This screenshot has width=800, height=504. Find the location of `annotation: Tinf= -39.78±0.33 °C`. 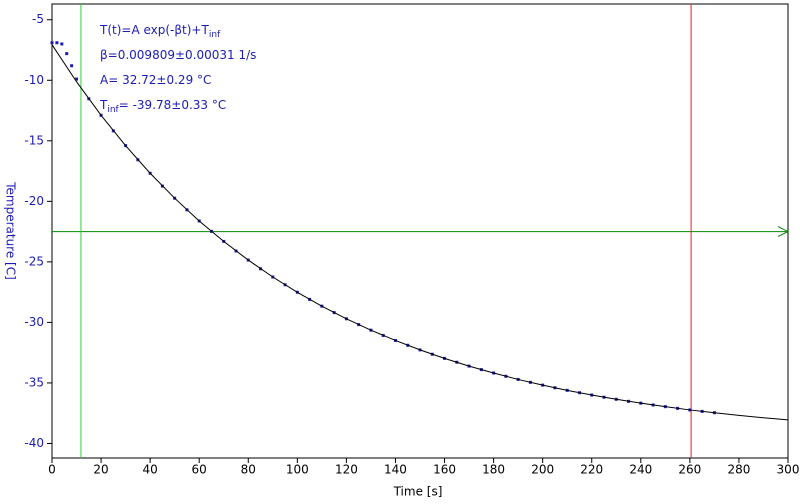

annotation: Tinf= -39.78±0.33 °C is located at coordinates (162, 106).